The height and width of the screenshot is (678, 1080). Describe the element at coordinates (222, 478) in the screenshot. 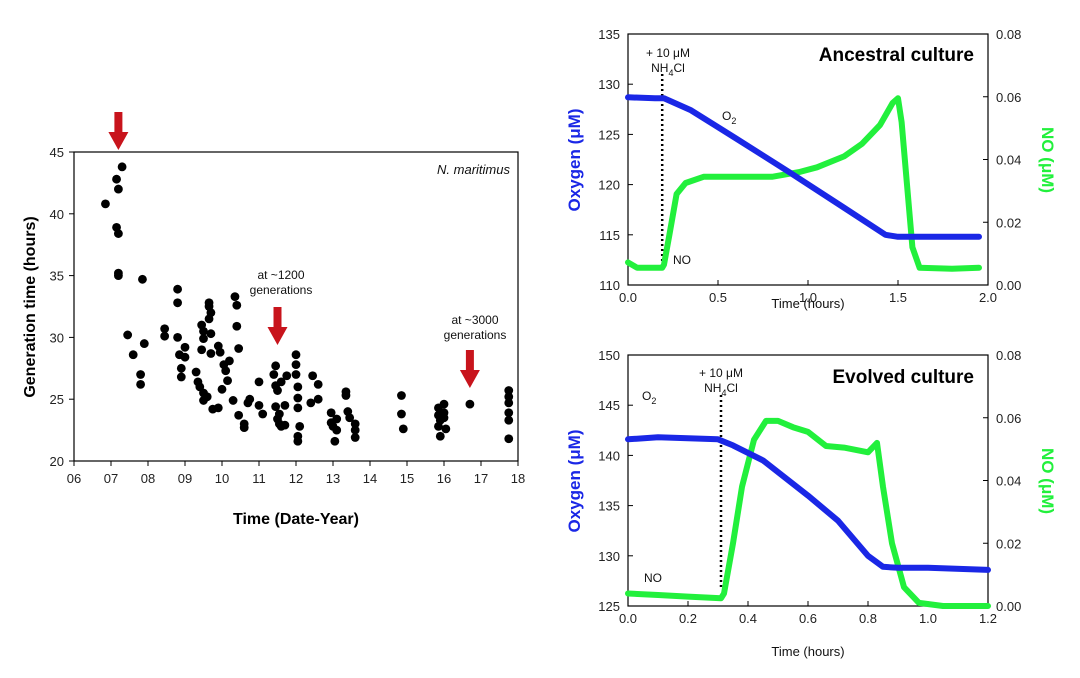

I see `left-x-tick-label: 10` at that location.